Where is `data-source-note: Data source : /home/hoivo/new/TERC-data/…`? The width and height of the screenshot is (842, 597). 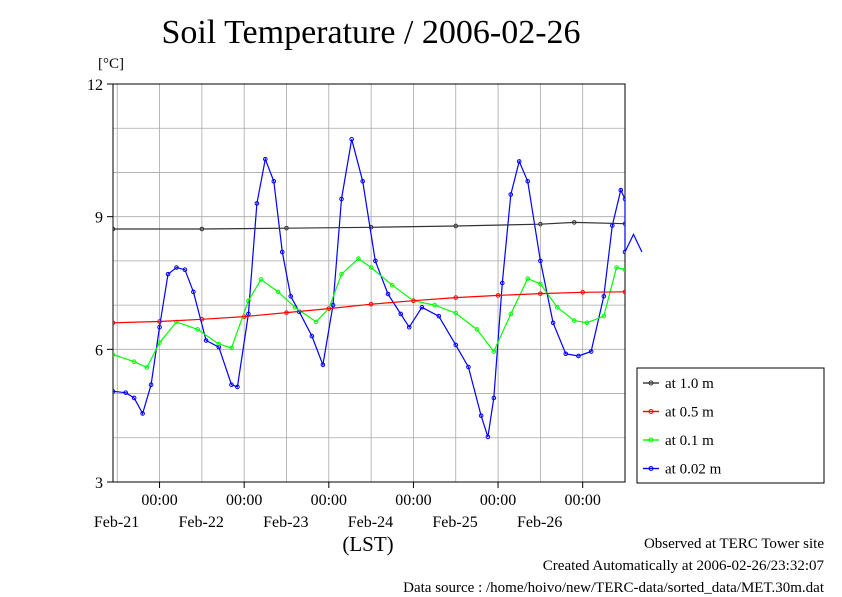
data-source-note: Data source : /home/hoivo/new/TERC-data/… is located at coordinates (613, 588).